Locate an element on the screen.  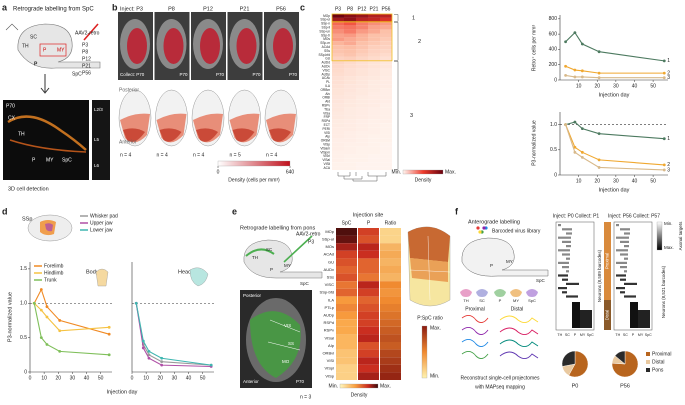
label: AUDp is located at coordinates (328, 314).